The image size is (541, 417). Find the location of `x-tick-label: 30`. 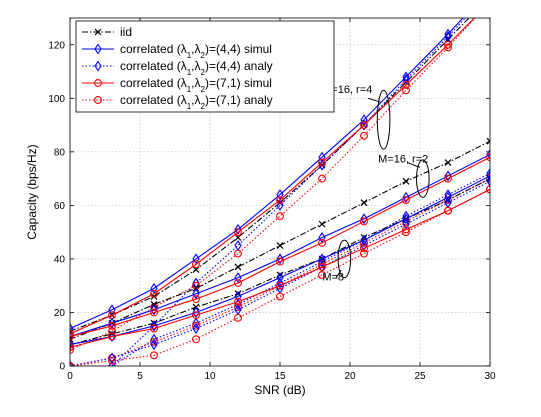

x-tick-label: 30 is located at coordinates (490, 376).